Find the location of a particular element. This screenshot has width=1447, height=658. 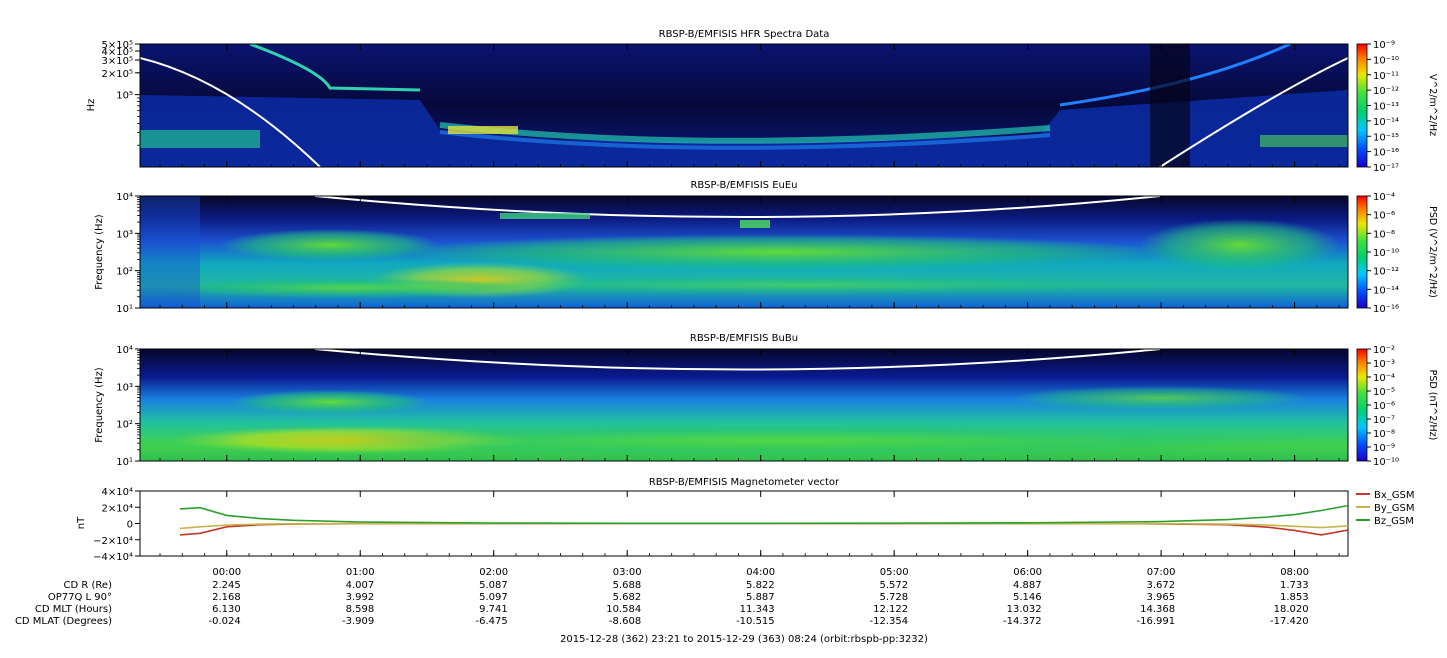

colorbar-tick-label: 10⁻¹⁷ is located at coordinates (1386, 168).